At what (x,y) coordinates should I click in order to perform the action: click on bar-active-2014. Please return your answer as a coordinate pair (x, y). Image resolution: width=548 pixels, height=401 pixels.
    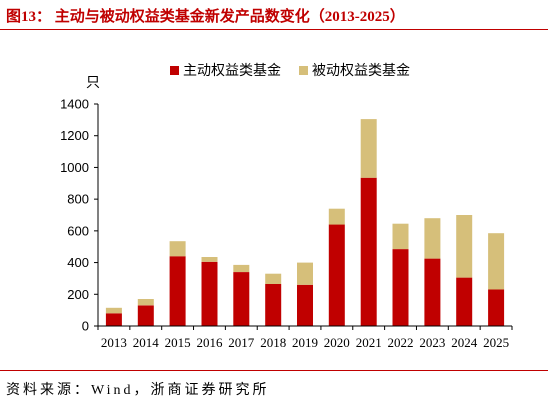
    Looking at the image, I should click on (145, 315).